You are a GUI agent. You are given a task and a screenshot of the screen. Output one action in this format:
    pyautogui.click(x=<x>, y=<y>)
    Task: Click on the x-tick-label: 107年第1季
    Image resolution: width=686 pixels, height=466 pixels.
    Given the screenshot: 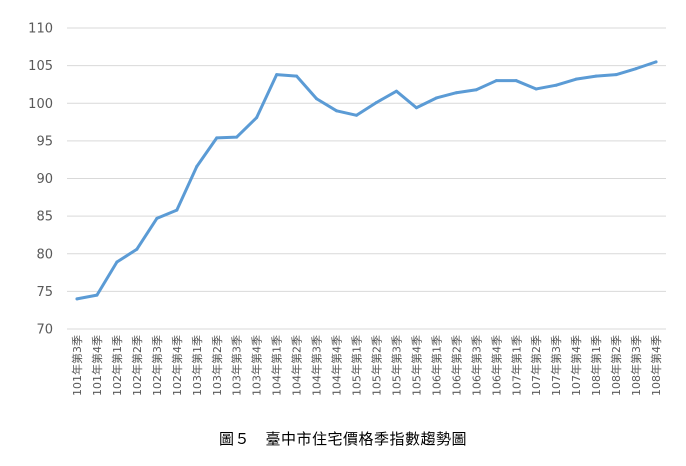 What is the action you would take?
    pyautogui.click(x=516, y=365)
    